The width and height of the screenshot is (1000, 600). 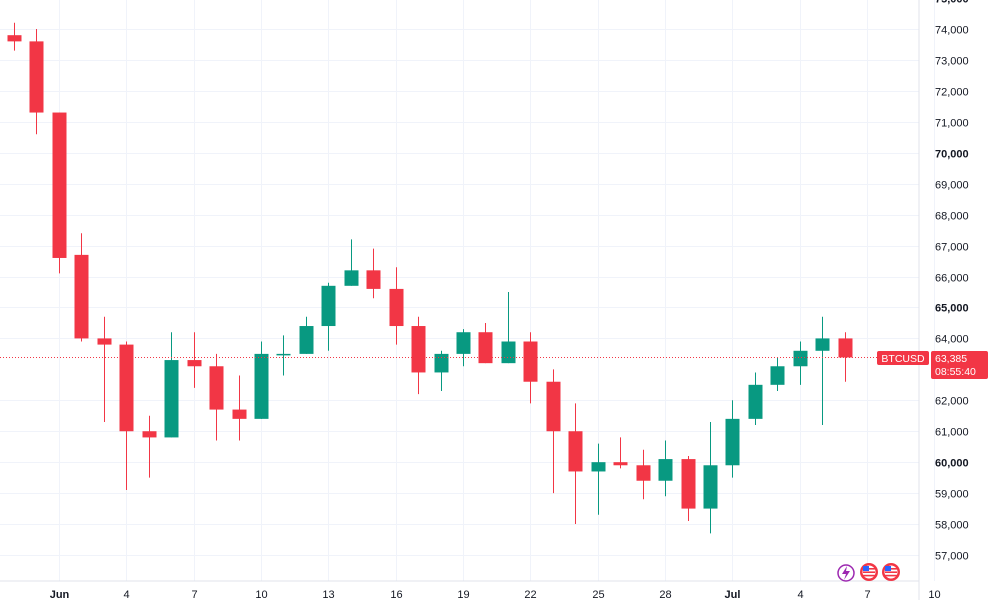 What do you see at coordinates (952, 309) in the screenshot?
I see `price-tick-label: 65,000` at bounding box center [952, 309].